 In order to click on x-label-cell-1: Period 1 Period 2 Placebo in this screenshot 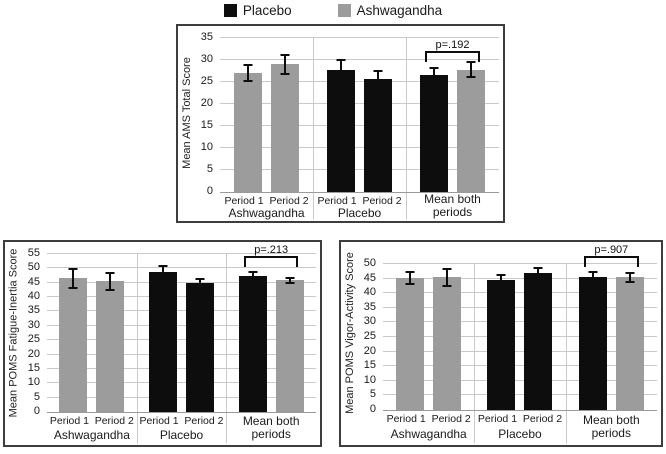, I will do `click(359, 206)`.